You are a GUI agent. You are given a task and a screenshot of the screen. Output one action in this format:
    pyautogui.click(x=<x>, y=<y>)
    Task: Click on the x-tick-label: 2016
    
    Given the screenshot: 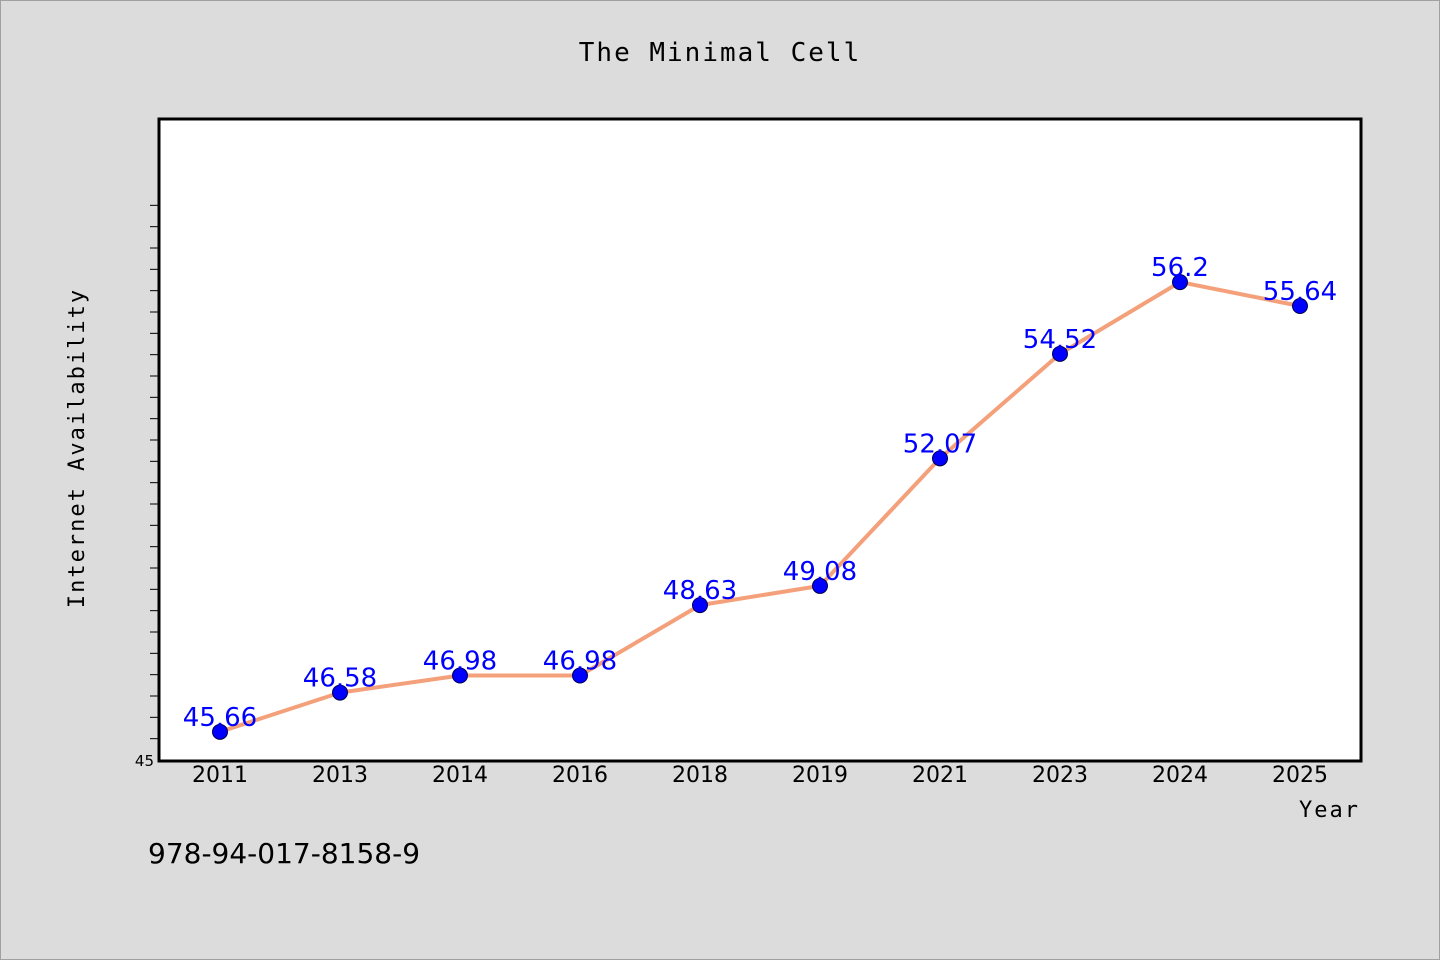 What is the action you would take?
    pyautogui.click(x=580, y=775)
    